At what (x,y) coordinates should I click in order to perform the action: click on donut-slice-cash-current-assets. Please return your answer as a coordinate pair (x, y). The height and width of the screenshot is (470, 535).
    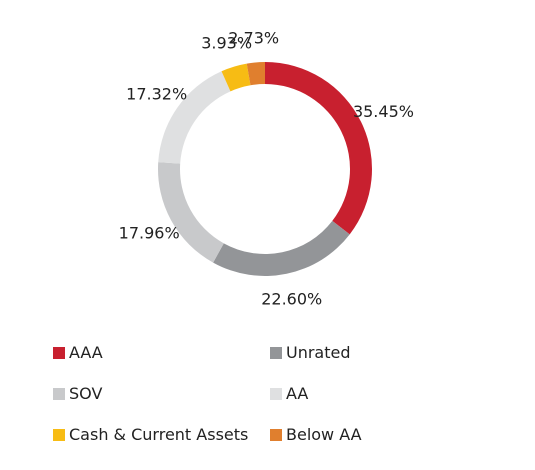
    Looking at the image, I should click on (236, 77).